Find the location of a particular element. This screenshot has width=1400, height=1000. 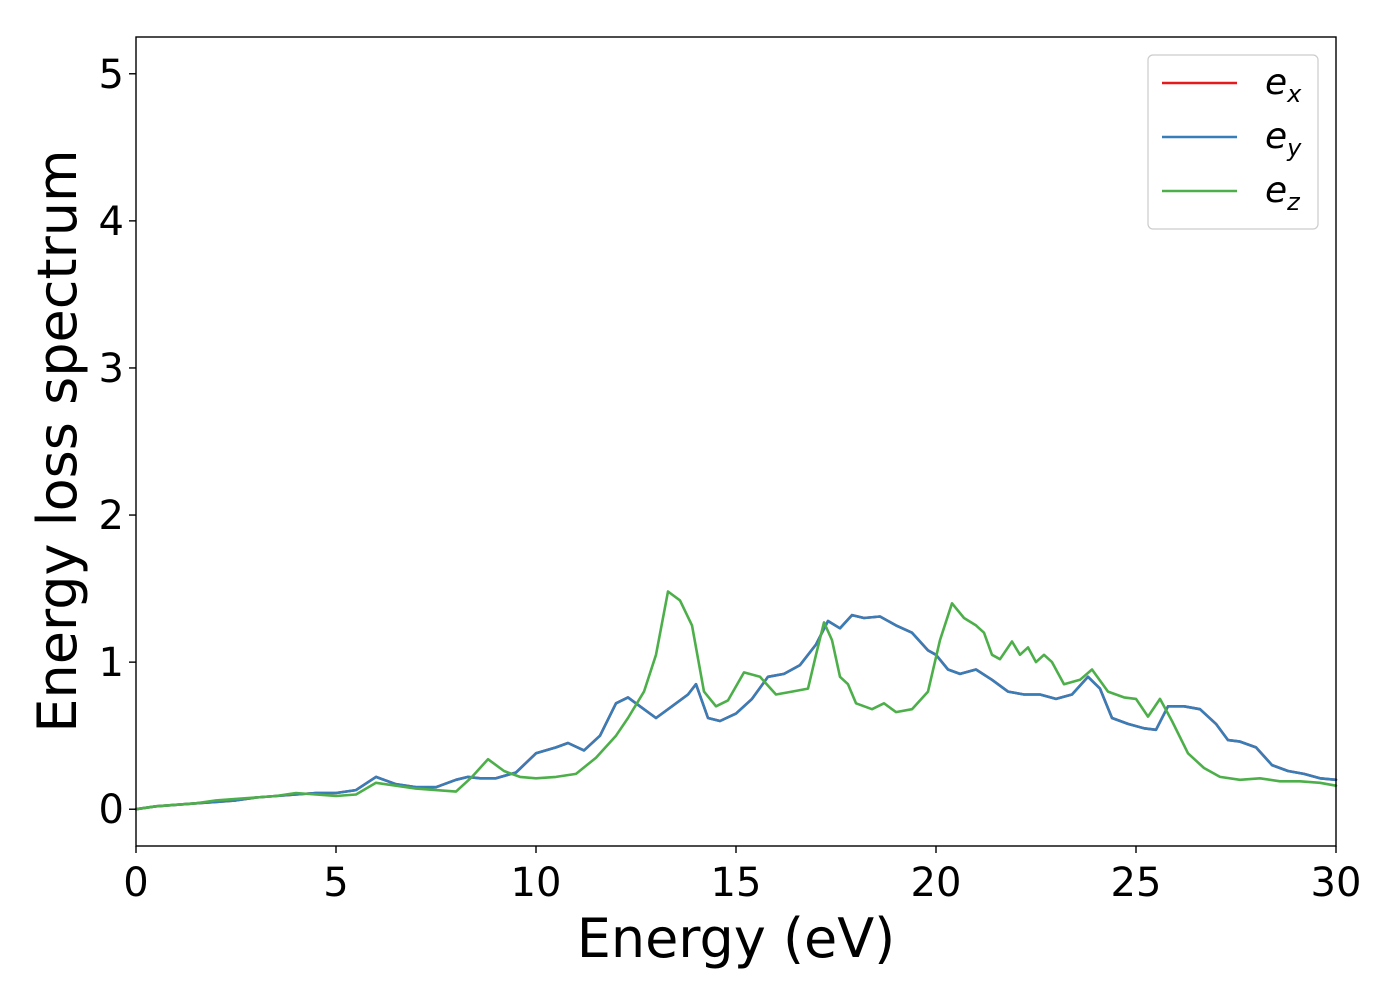

y-tick-label: 1 is located at coordinates (111, 663).